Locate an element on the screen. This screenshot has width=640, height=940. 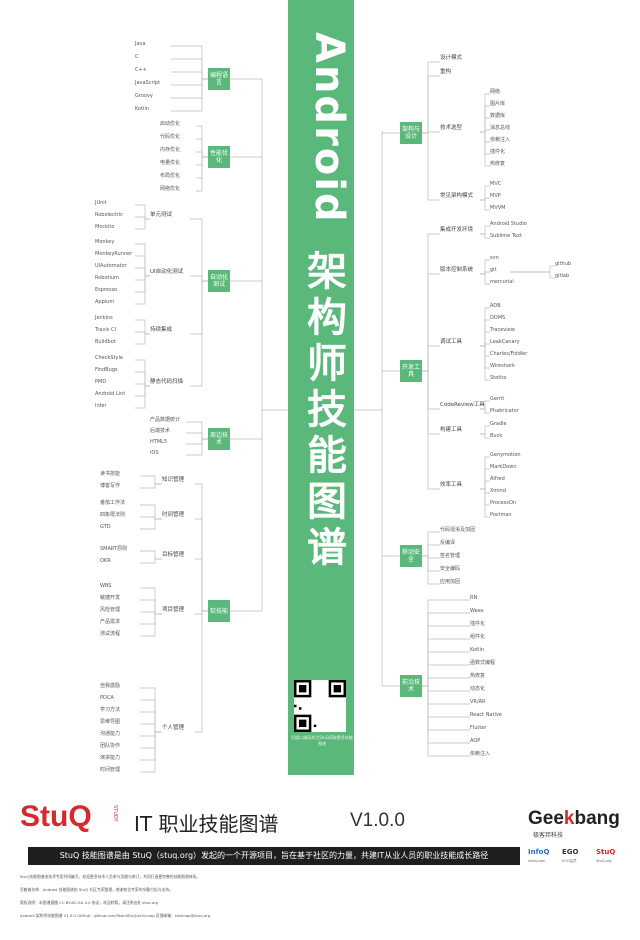
stuq-logo-small: STUDY is located at coordinates (115, 813).